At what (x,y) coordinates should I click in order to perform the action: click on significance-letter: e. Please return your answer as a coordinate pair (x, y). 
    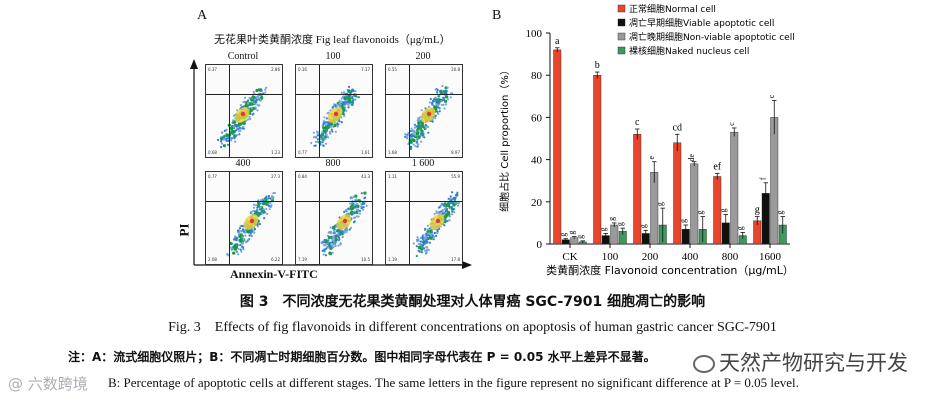
    Looking at the image, I should click on (651, 157).